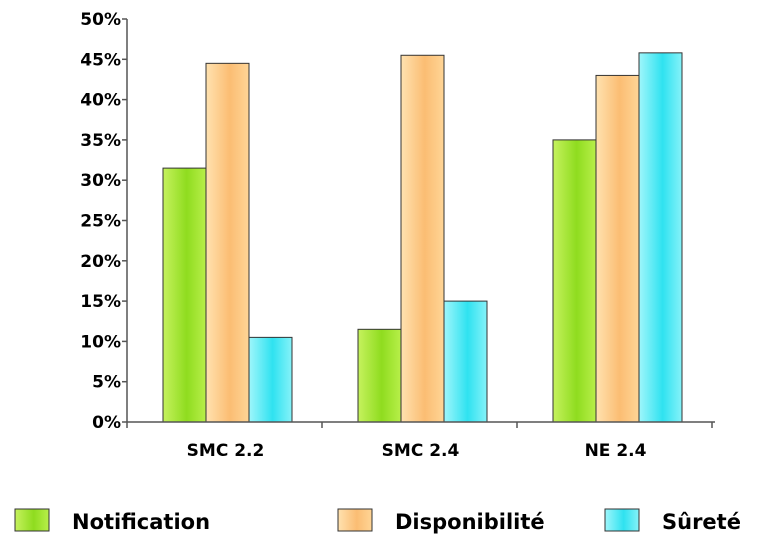 The image size is (757, 536). Describe the element at coordinates (100, 342) in the screenshot. I see `y-tick-label: 10%` at that location.